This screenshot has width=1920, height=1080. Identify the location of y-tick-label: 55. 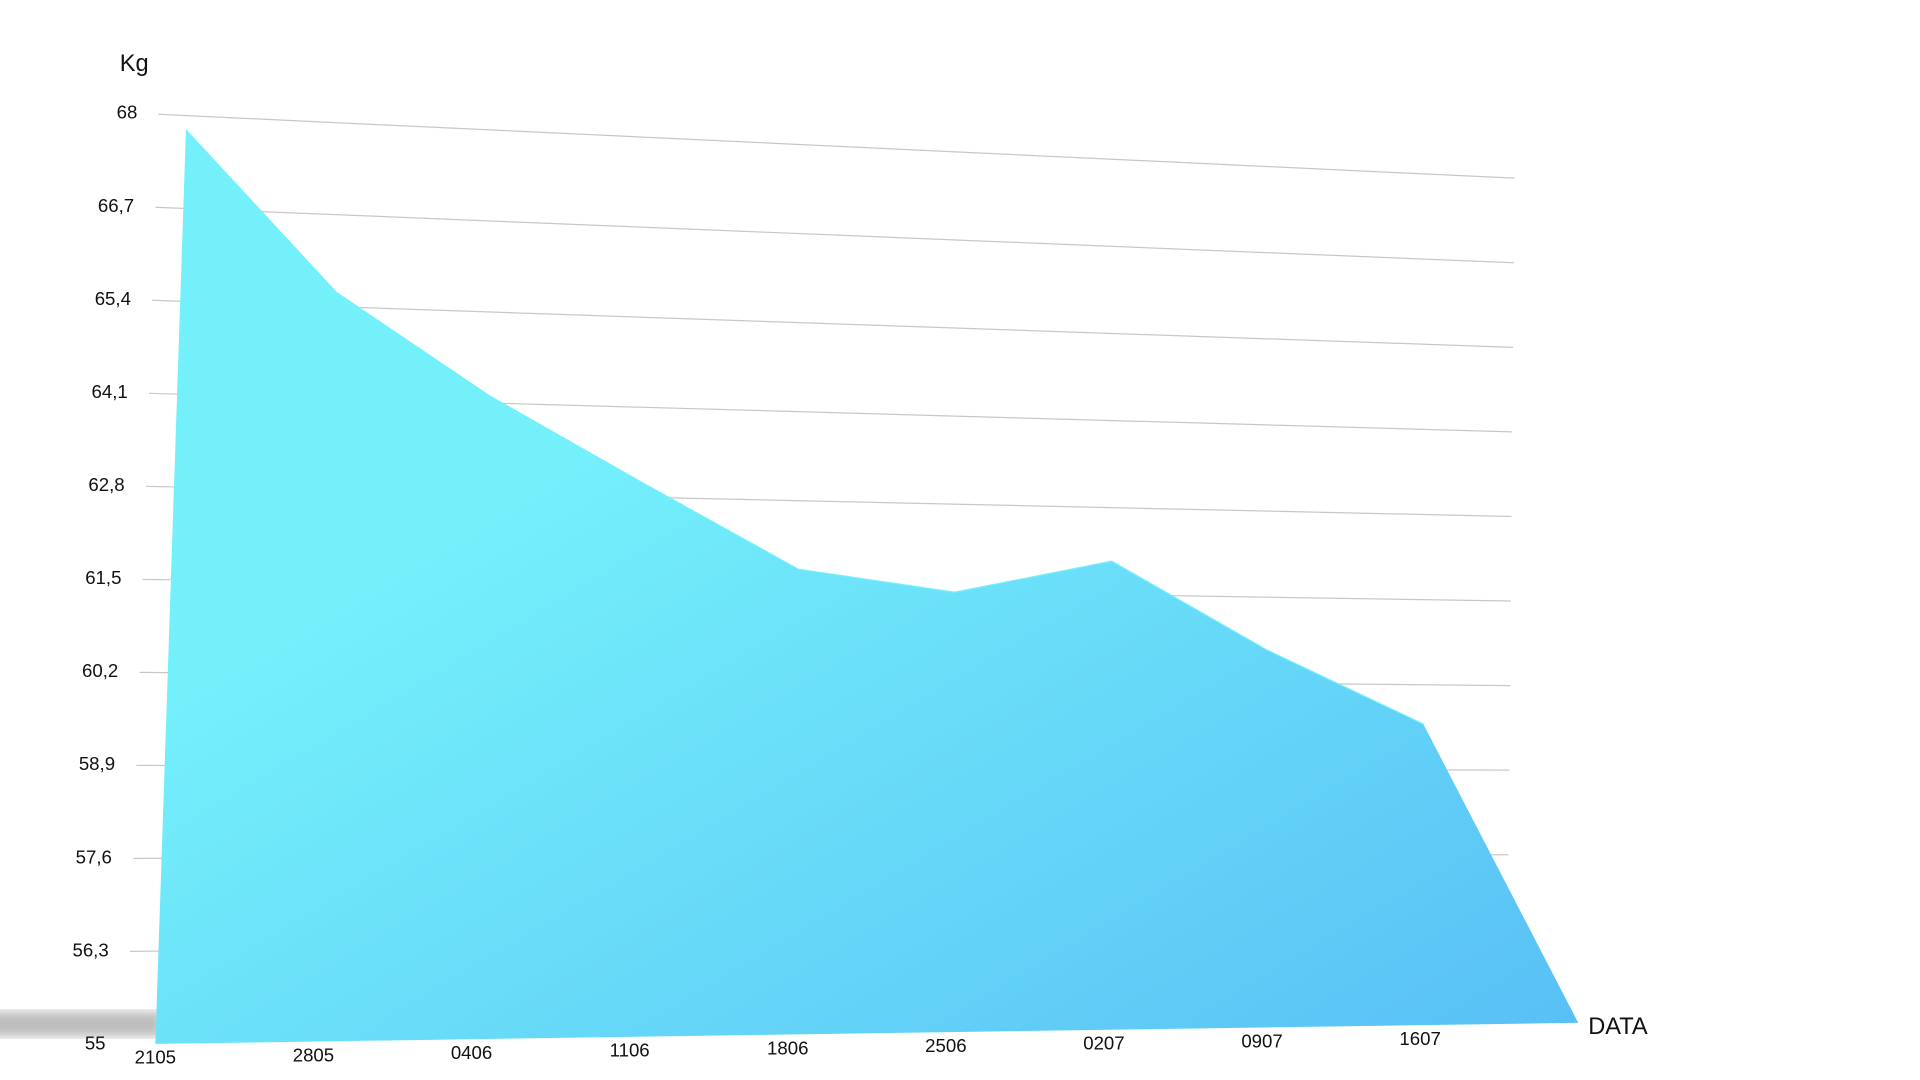
(95, 1042).